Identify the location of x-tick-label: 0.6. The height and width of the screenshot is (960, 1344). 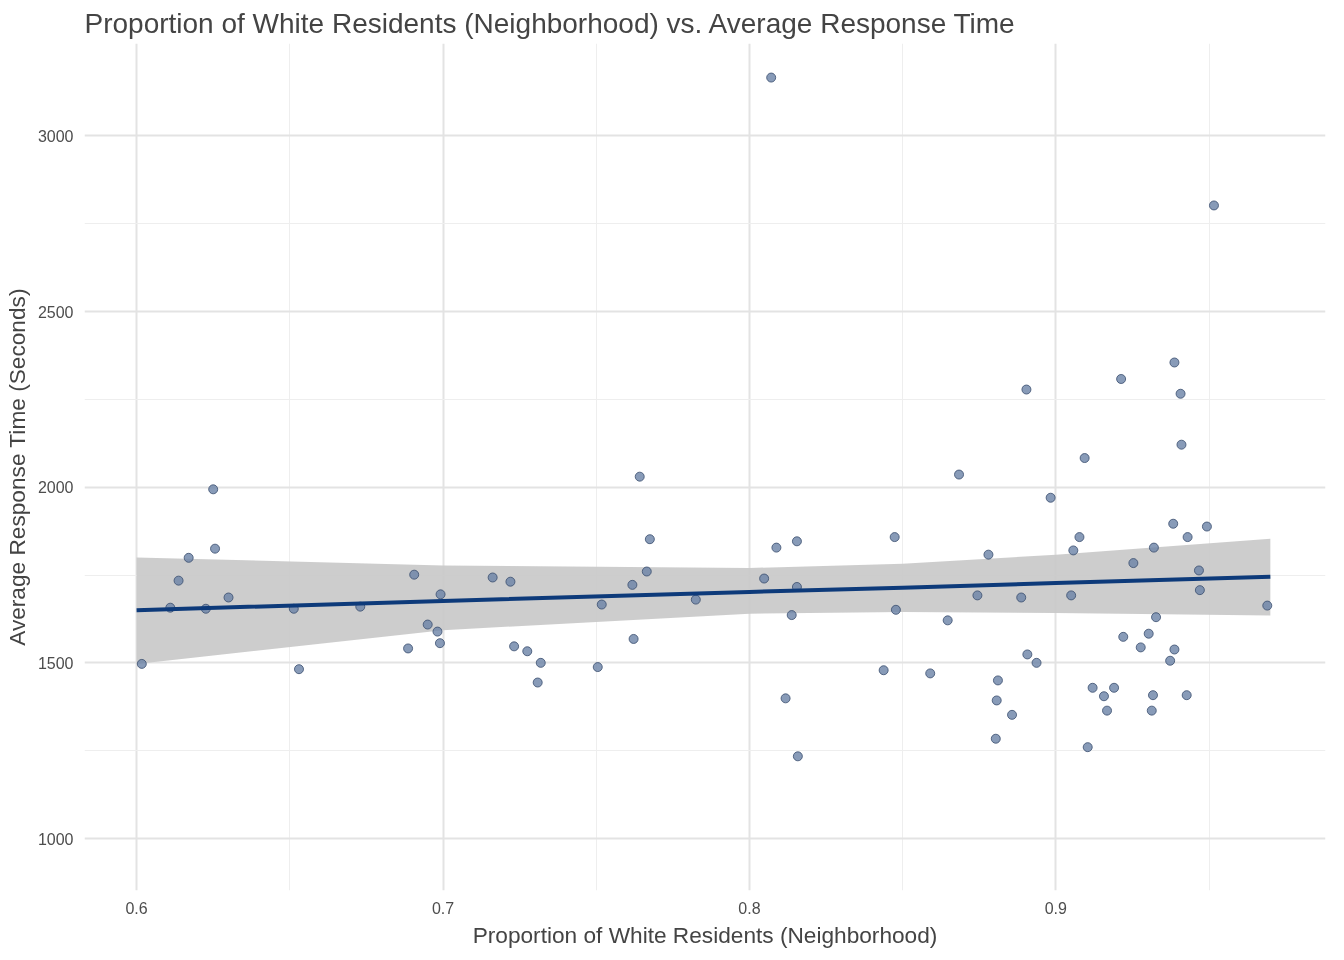
(136, 908).